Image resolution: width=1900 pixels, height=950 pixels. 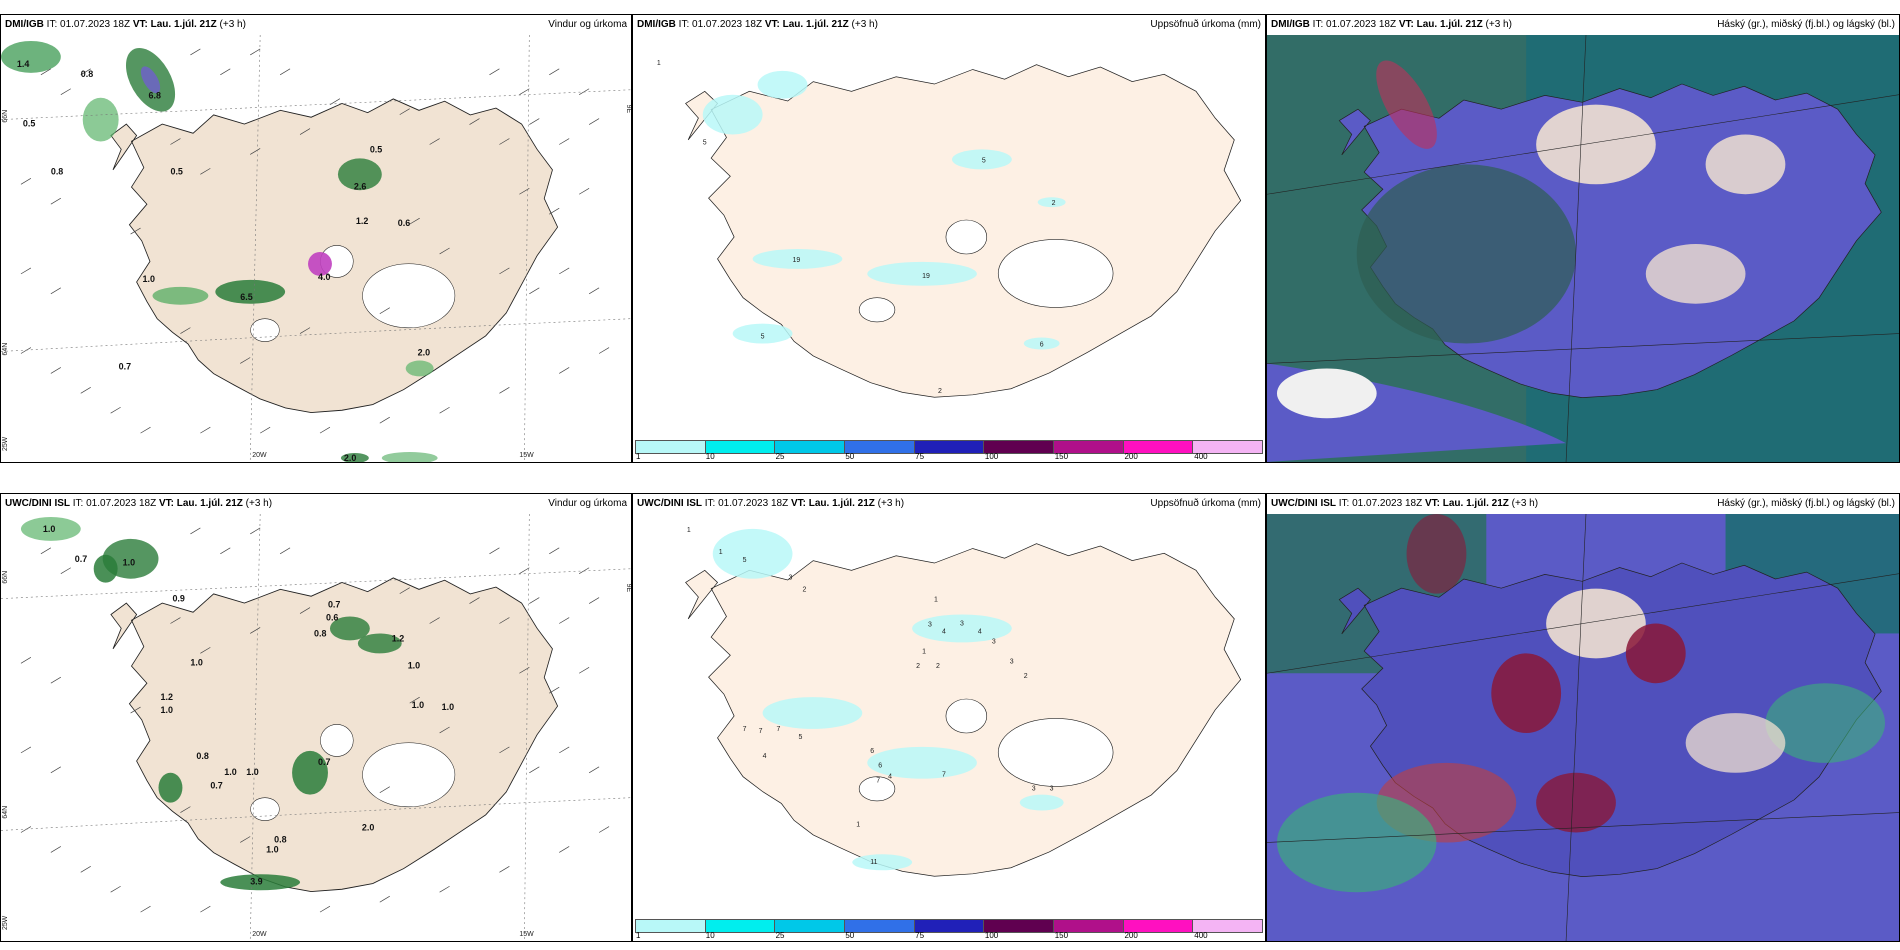 I want to click on colorbar-tick: 10, so click(x=710, y=456).